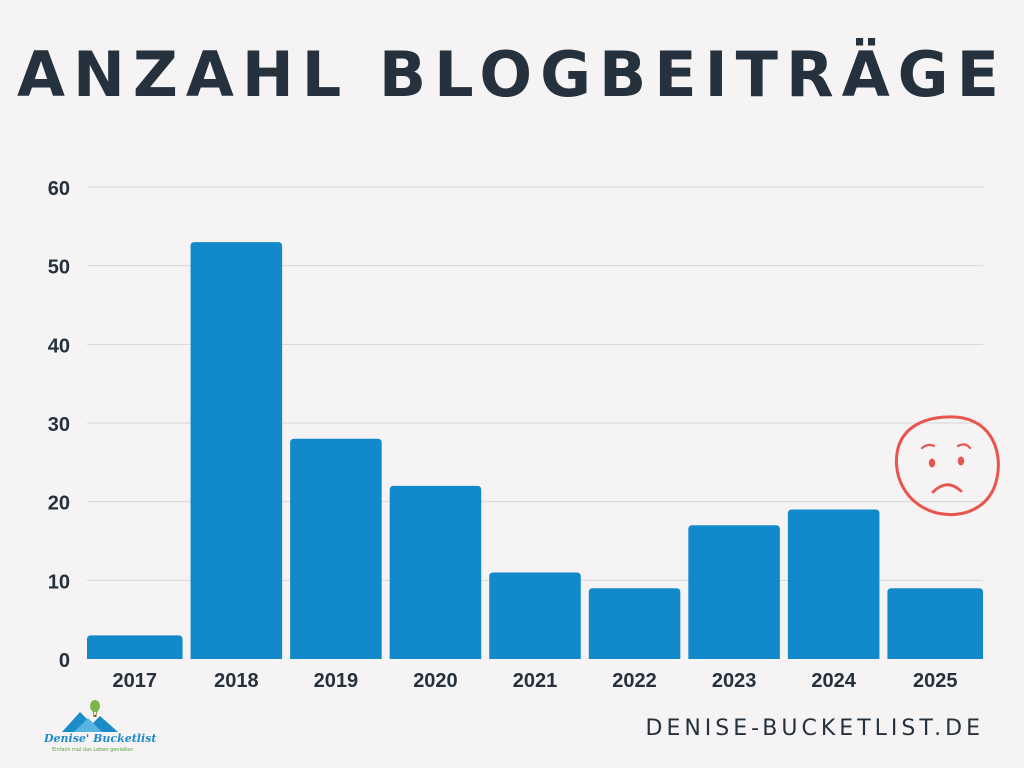  What do you see at coordinates (236, 451) in the screenshot?
I see `bar-2018` at bounding box center [236, 451].